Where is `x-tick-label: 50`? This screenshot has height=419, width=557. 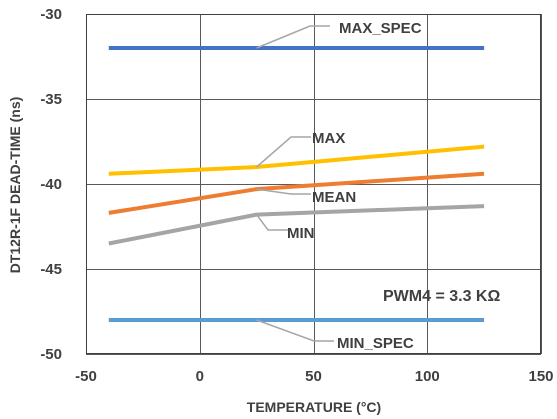
x-tick-label: 50 is located at coordinates (313, 376).